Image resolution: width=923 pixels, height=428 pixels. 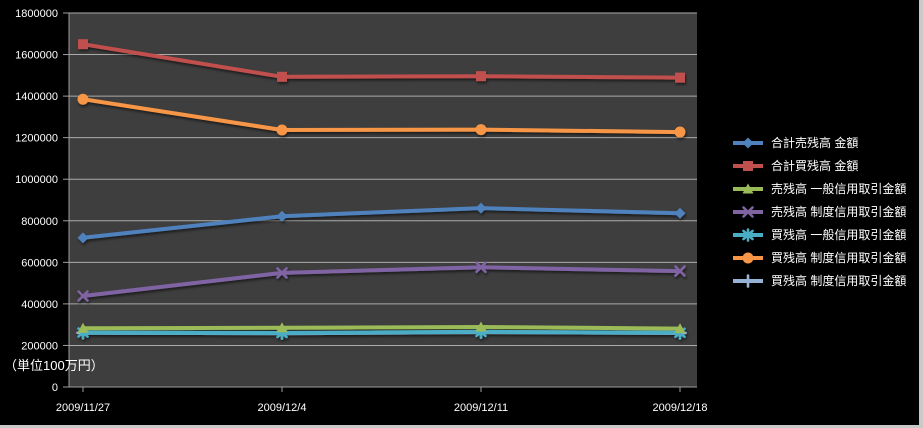 I want to click on y-axis-label: 800000, so click(x=39, y=222).